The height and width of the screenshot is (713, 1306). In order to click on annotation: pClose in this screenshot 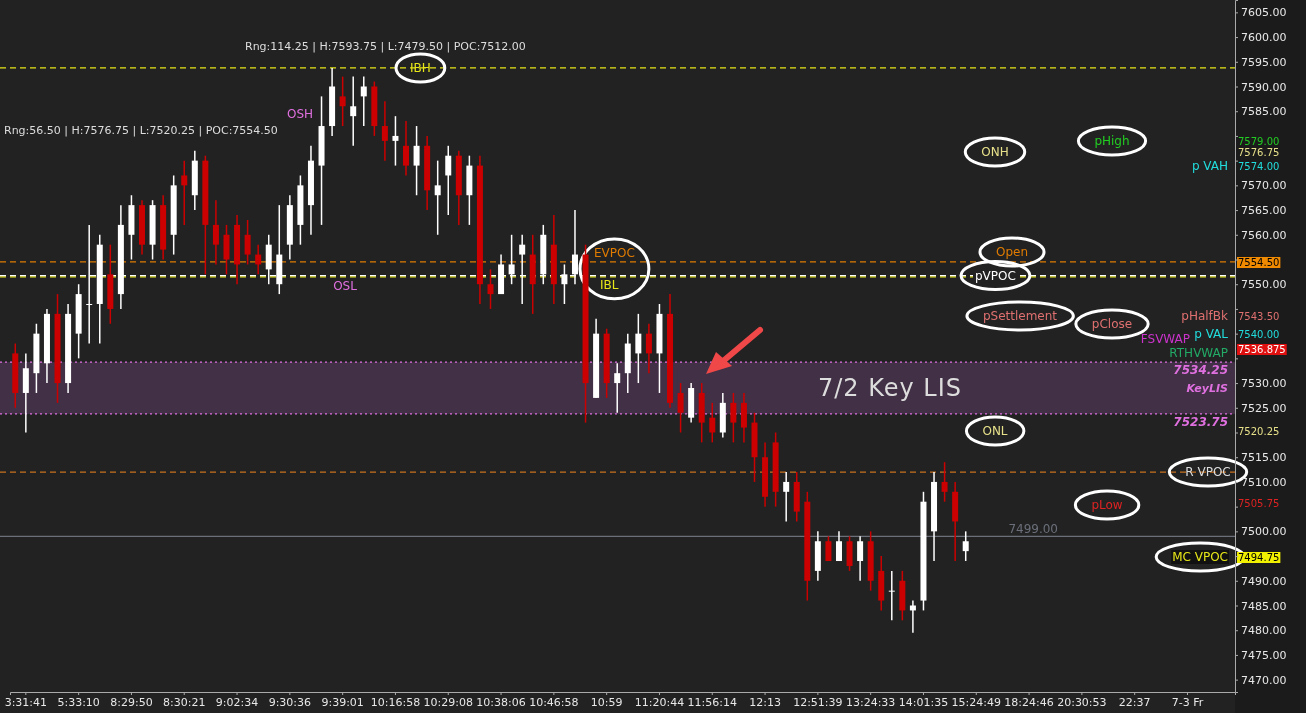, I will do `click(1112, 324)`.